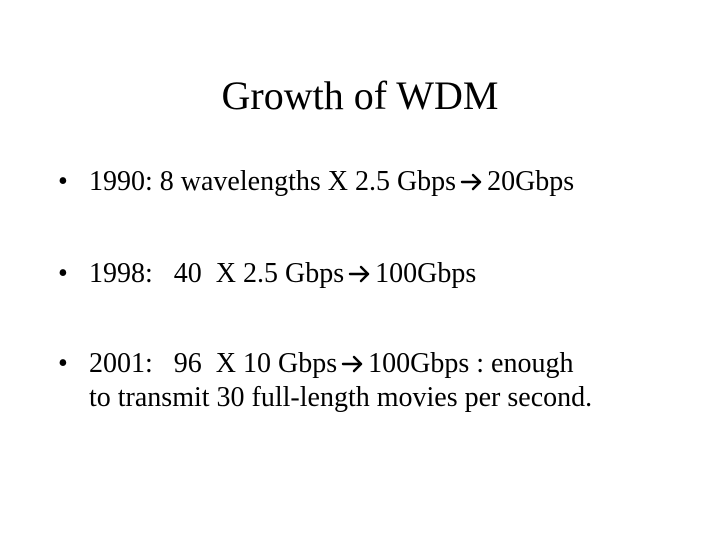 This screenshot has width=720, height=540. I want to click on bullet-text: 1998: 40 X 2.5 Gbps 100Gbps, so click(388, 274).